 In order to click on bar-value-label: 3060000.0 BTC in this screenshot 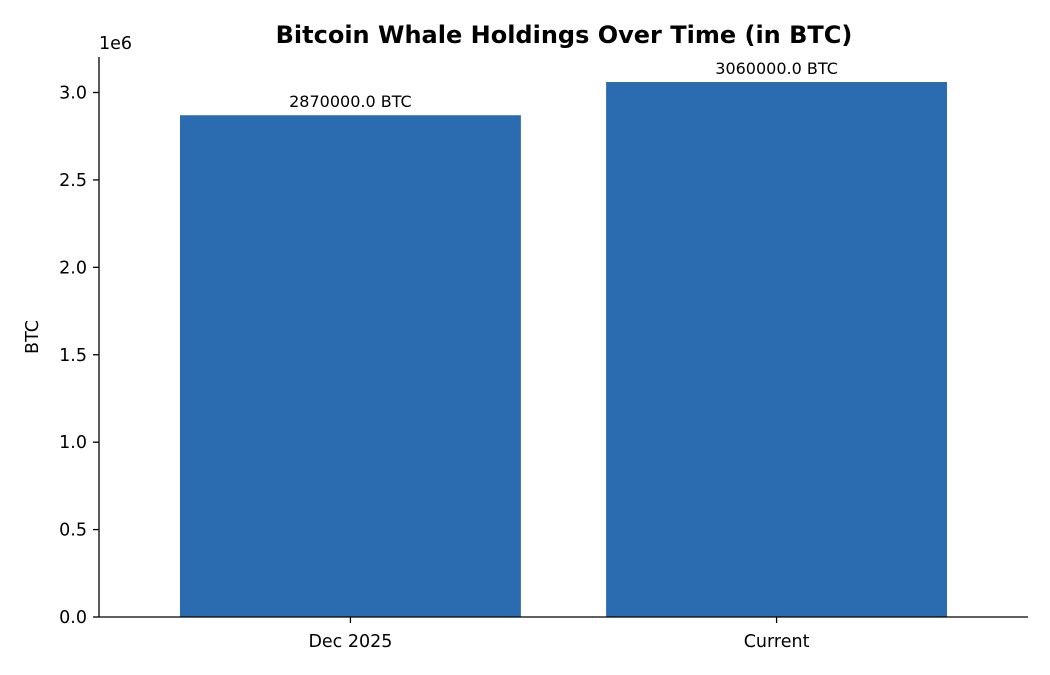, I will do `click(776, 68)`.